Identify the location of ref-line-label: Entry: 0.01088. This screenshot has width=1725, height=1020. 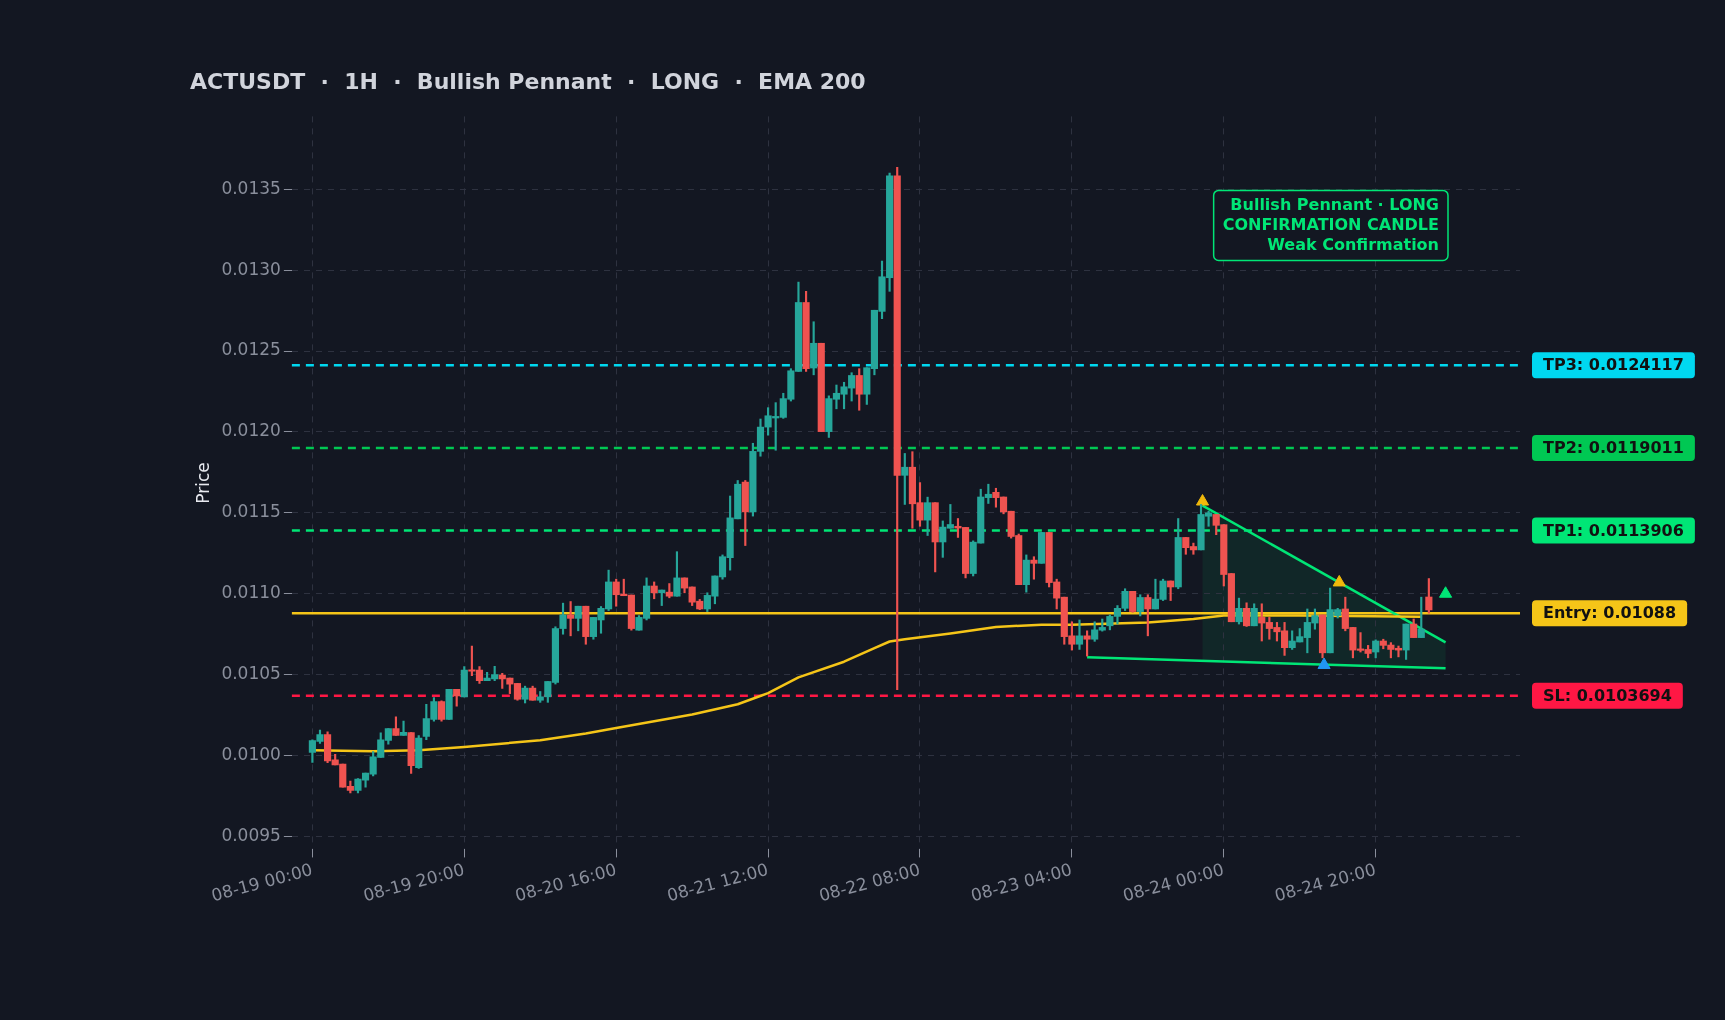
(1610, 613).